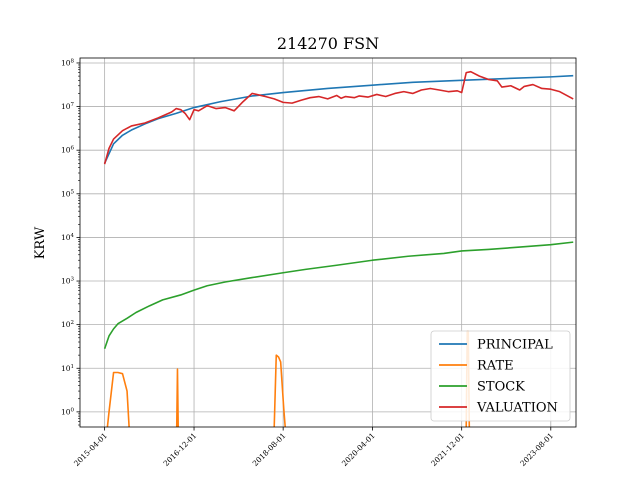 Image resolution: width=640 pixels, height=480 pixels. What do you see at coordinates (67, 368) in the screenshot?
I see `y-tick-label: 101` at bounding box center [67, 368].